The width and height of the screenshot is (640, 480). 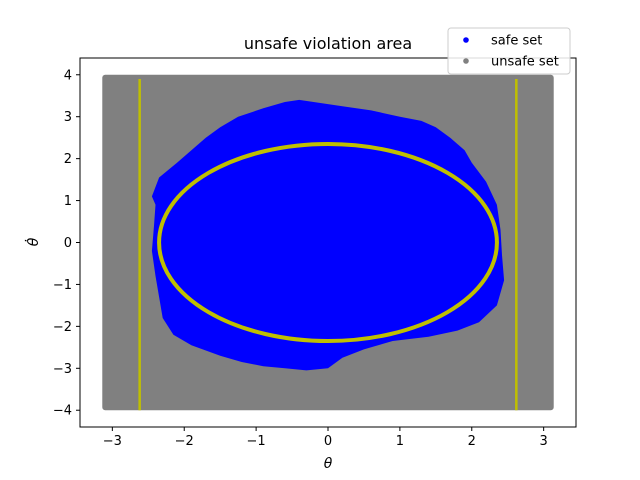 I want to click on y-tick-label: 3, so click(x=68, y=117).